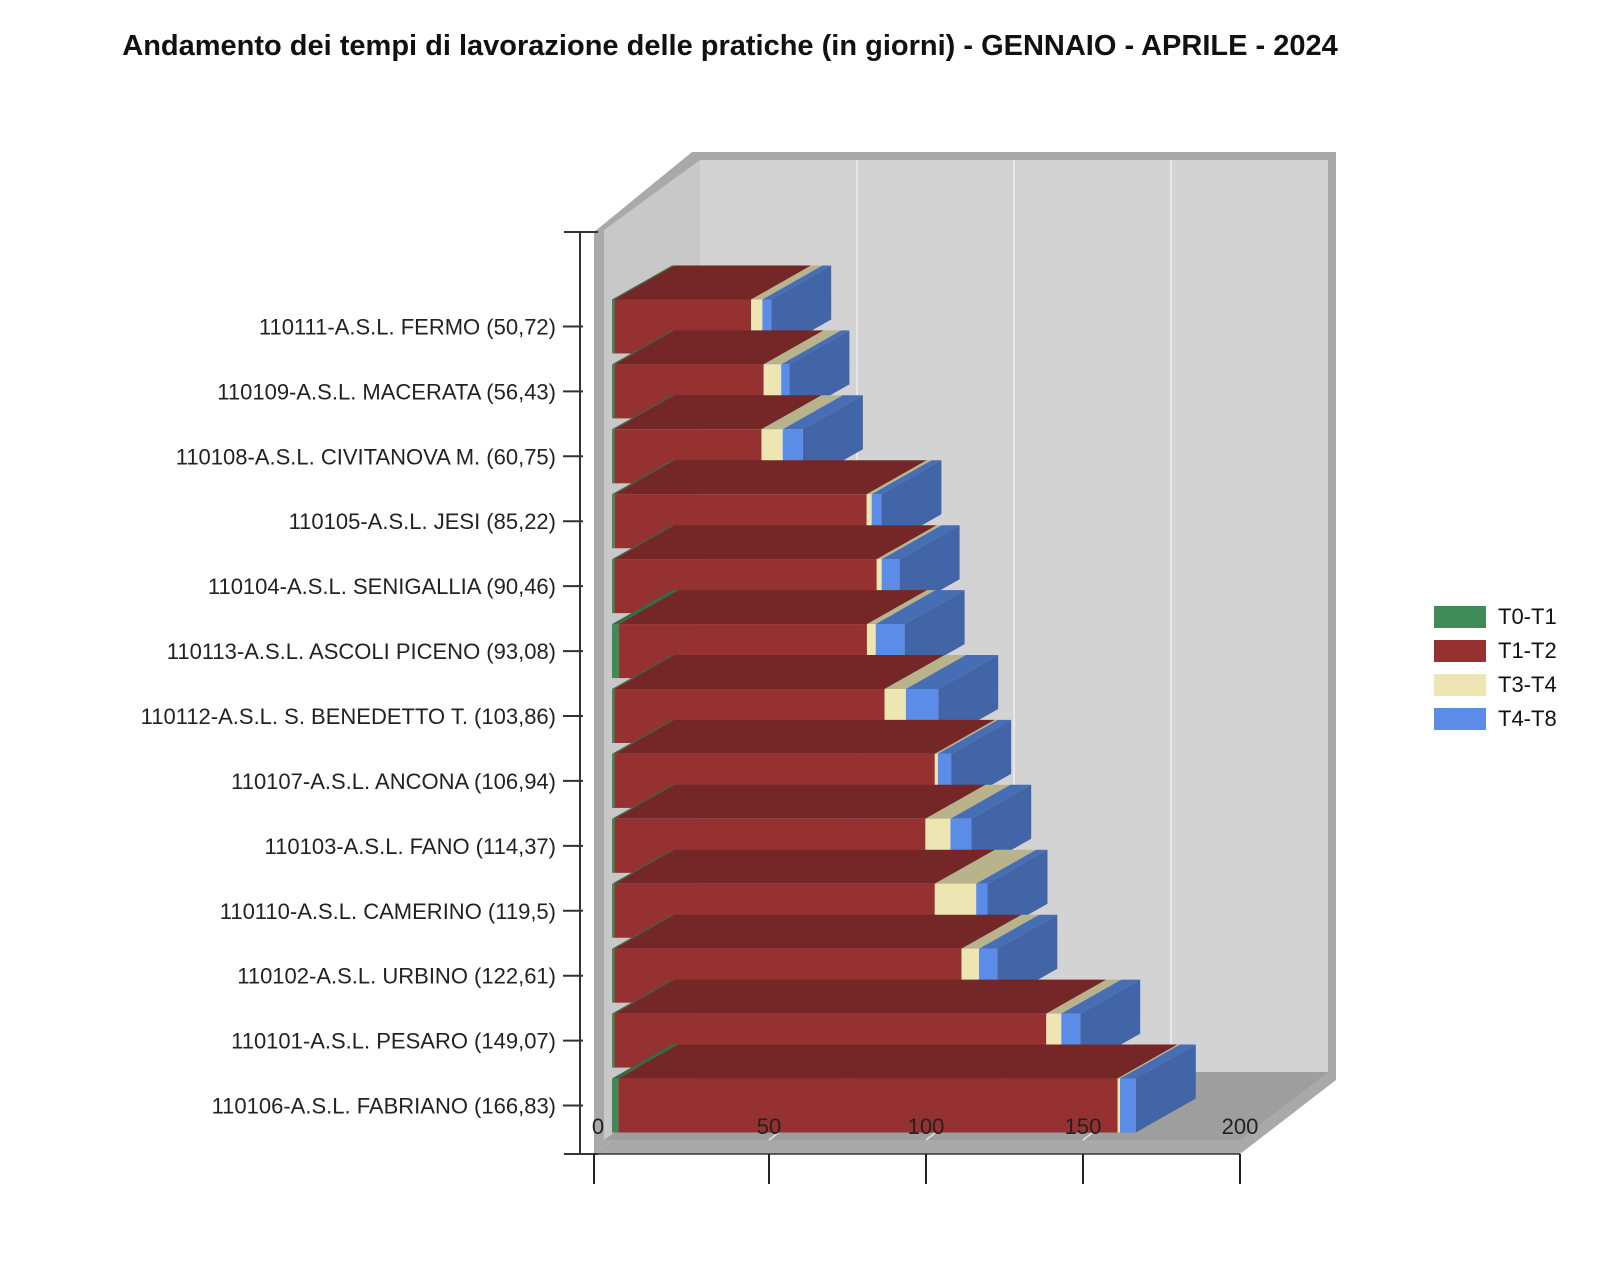 This screenshot has height=1269, width=1600. What do you see at coordinates (1165, 1088) in the screenshot?
I see `bar-side-T4-T8` at bounding box center [1165, 1088].